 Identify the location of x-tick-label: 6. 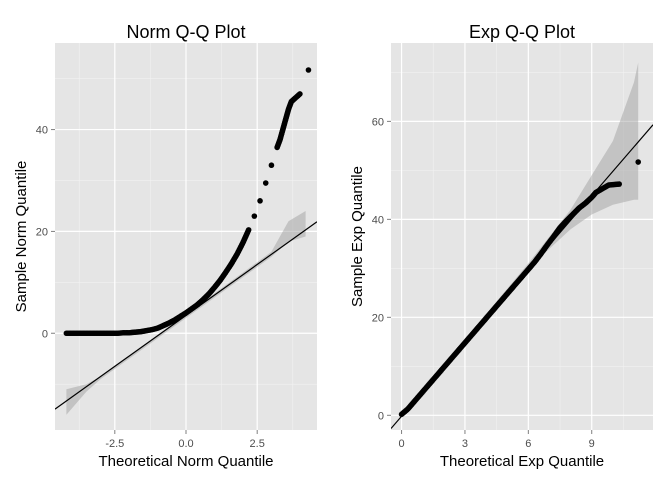
(528, 444).